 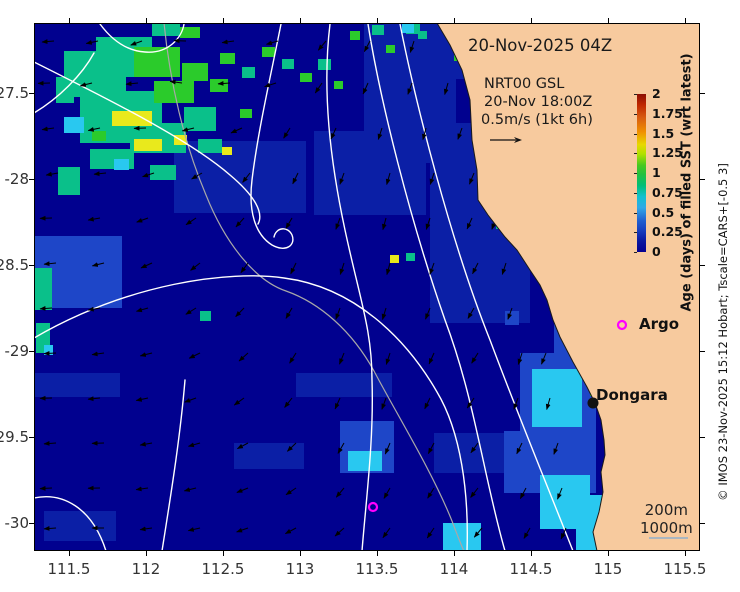 What do you see at coordinates (454, 569) in the screenshot?
I see `x-tick-label: 114` at bounding box center [454, 569].